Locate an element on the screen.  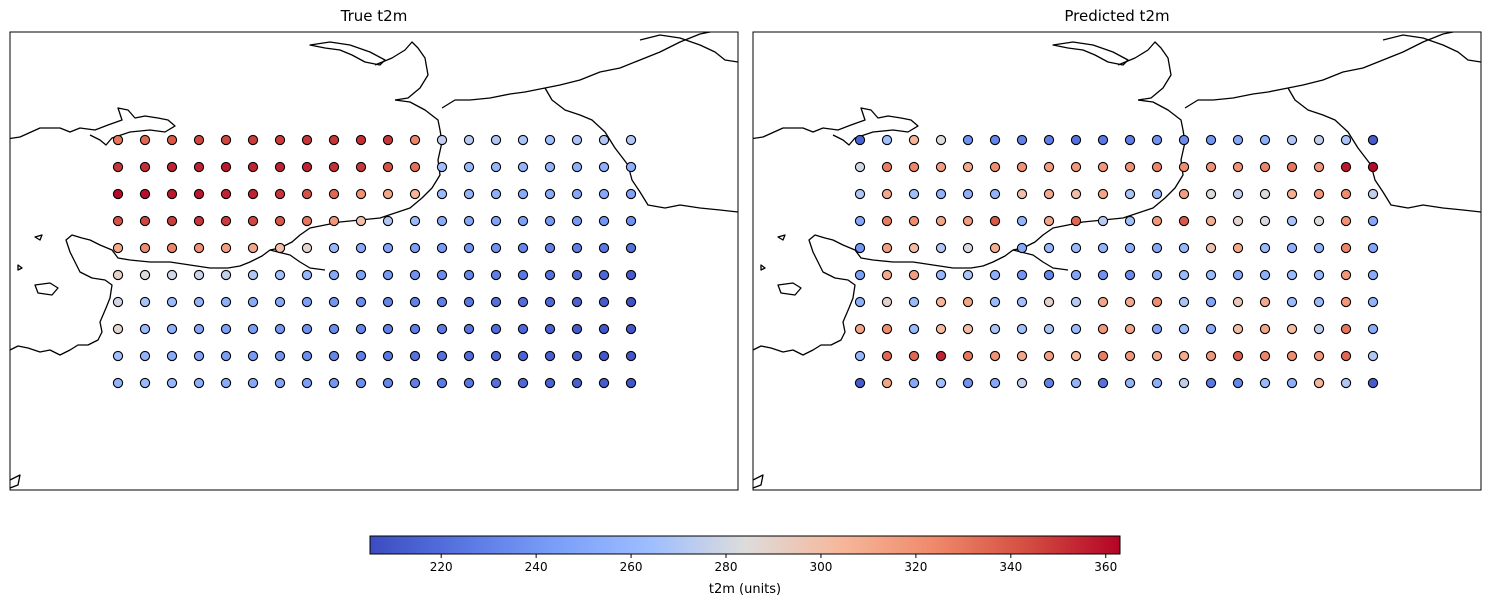
true-point-r5-c14 is located at coordinates (496, 275).